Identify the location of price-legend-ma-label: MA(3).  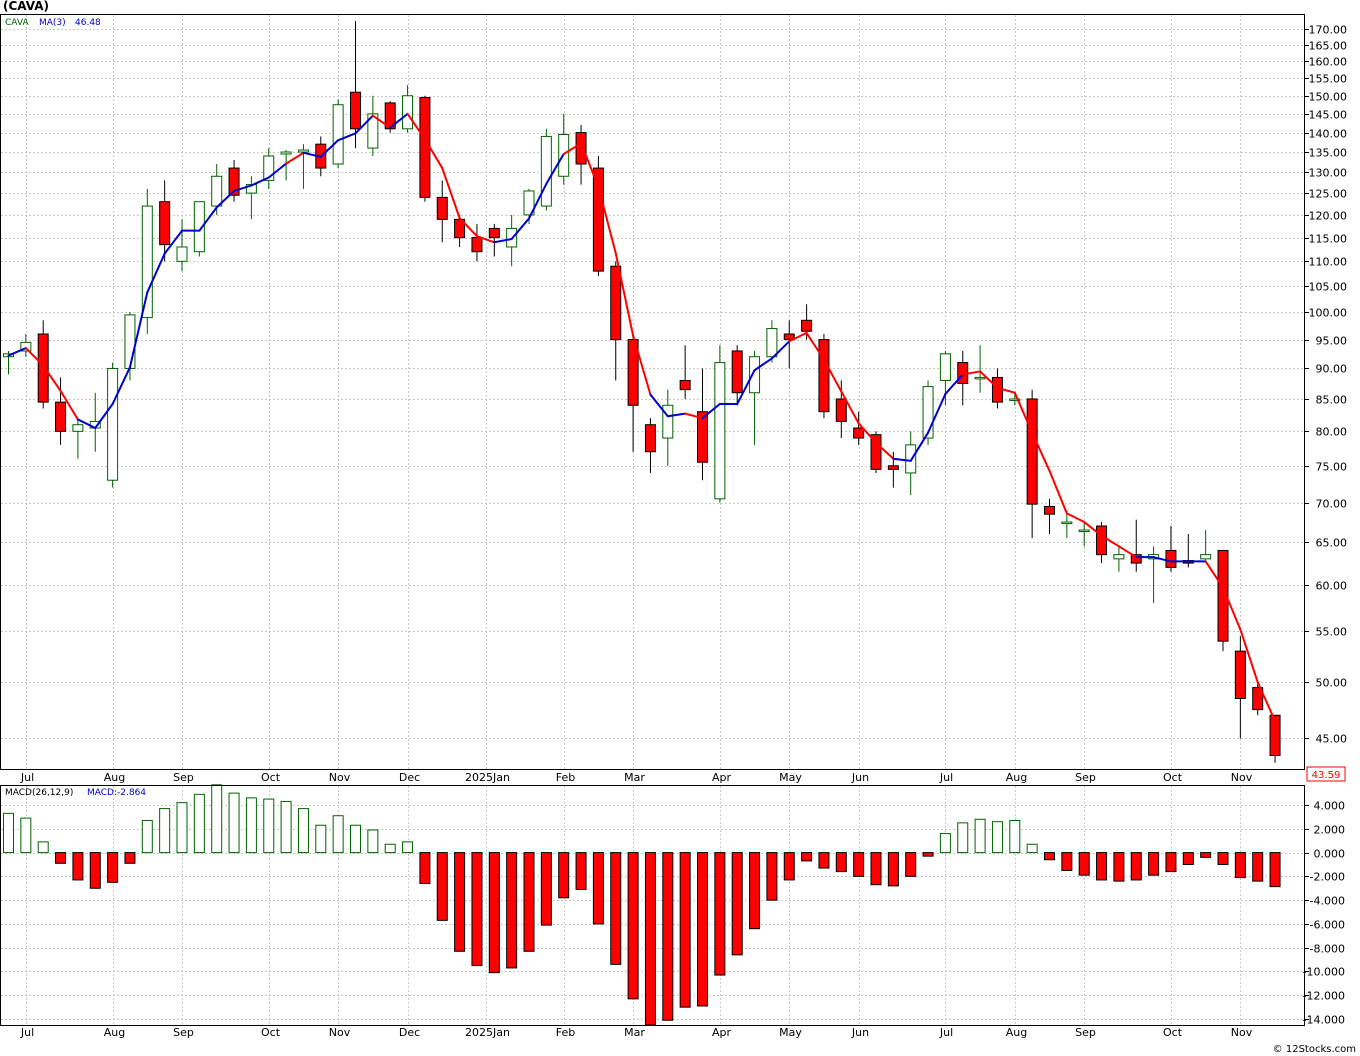
(52, 23).